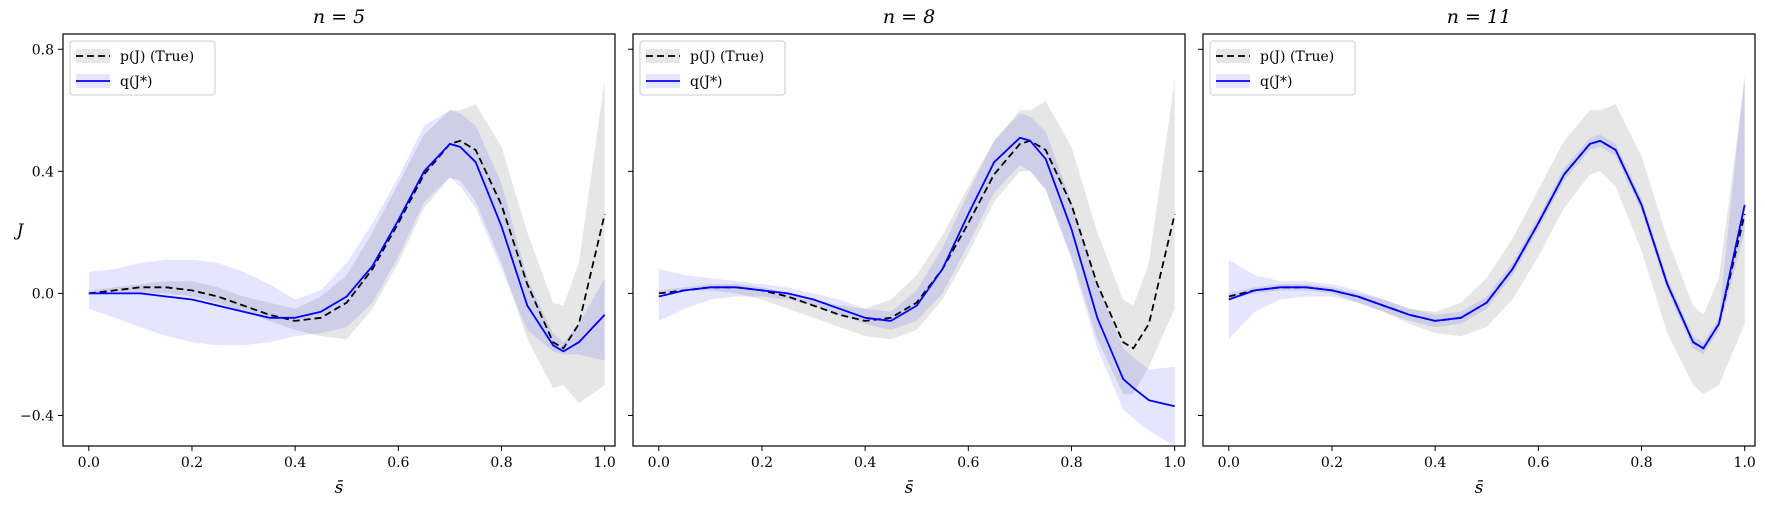 This screenshot has width=1765, height=508. I want to click on chart-title: n = 8, so click(909, 17).